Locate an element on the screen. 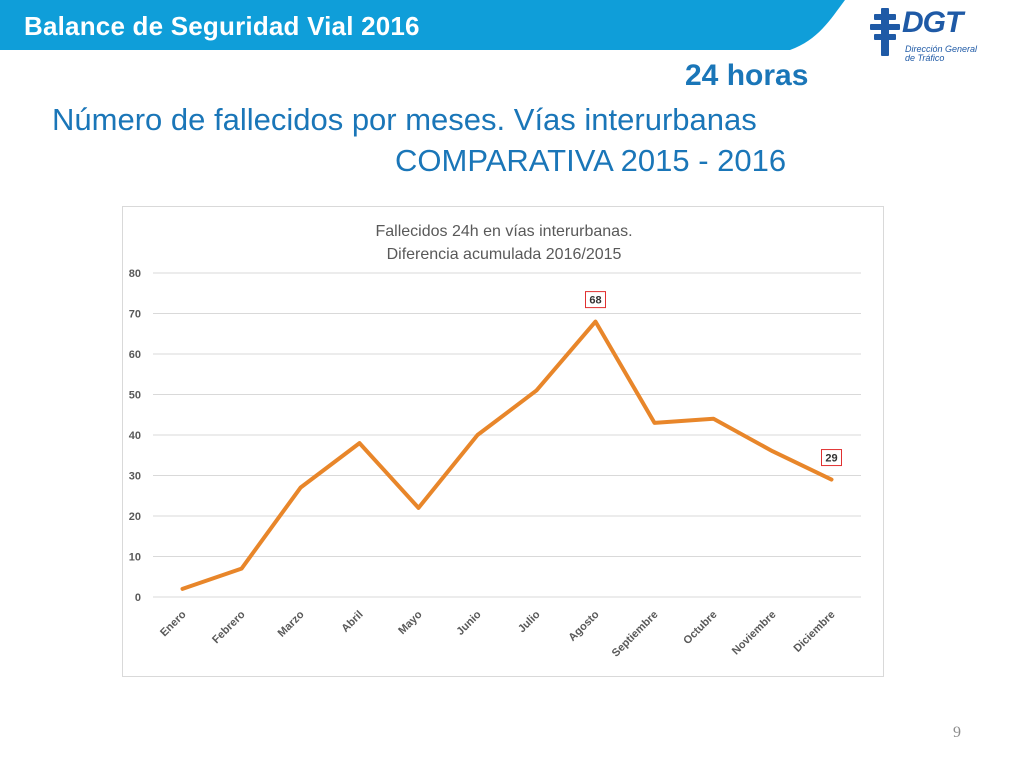 The height and width of the screenshot is (768, 1024). y-tick-label: 60 is located at coordinates (135, 355).